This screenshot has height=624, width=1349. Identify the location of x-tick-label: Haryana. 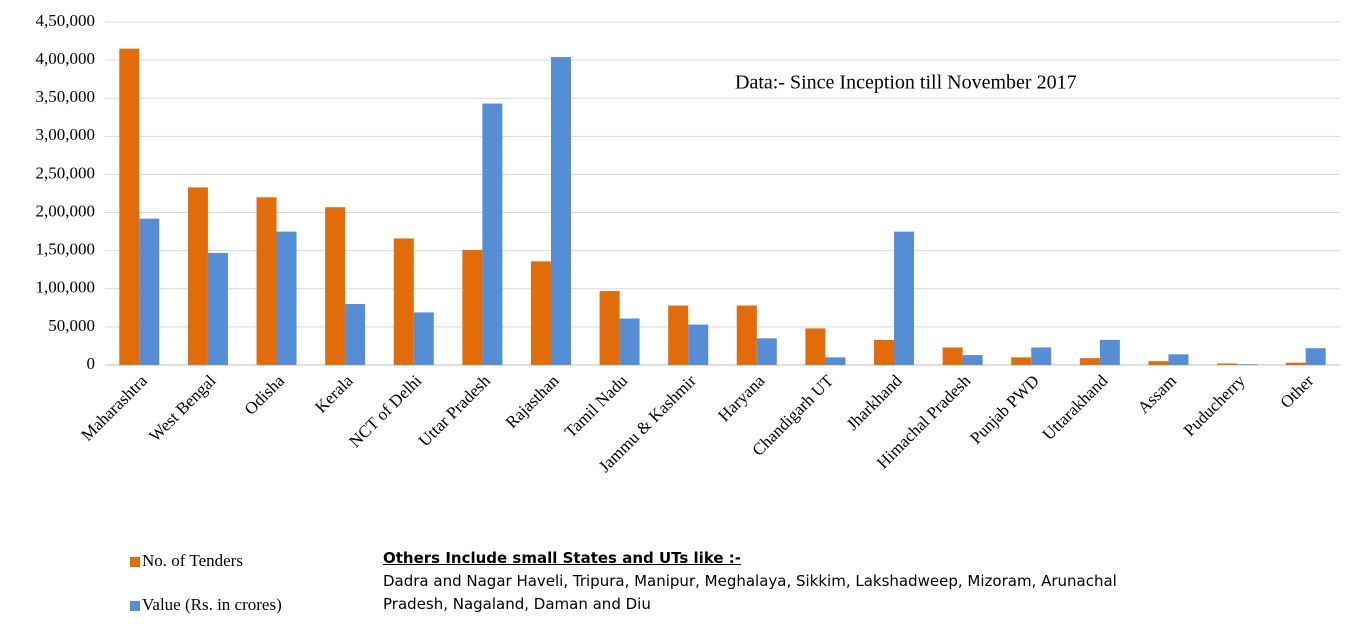
(741, 398).